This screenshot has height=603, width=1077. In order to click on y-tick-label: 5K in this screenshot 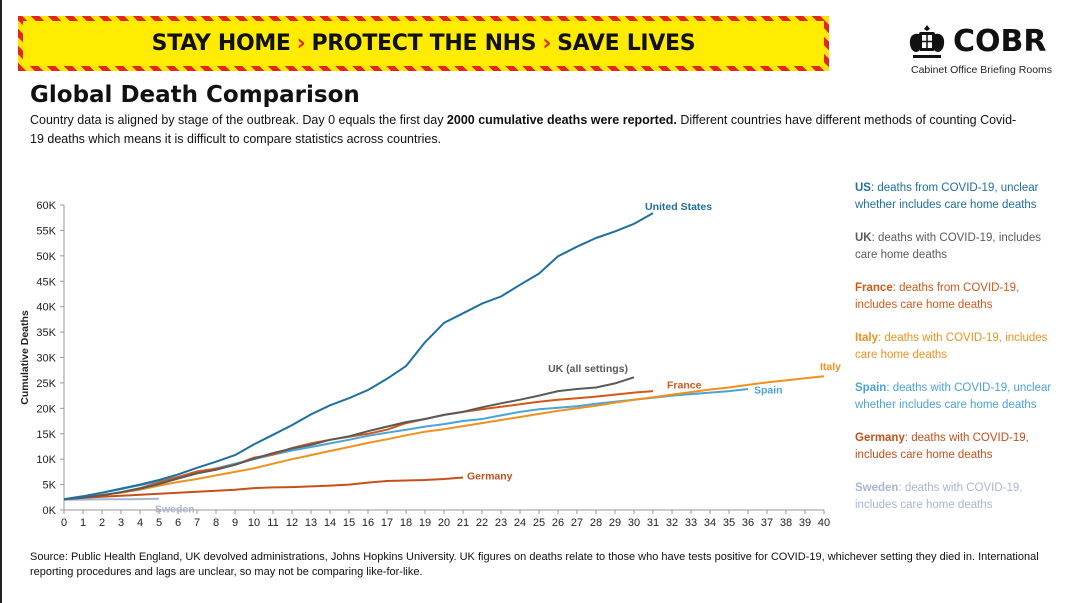, I will do `click(50, 486)`.